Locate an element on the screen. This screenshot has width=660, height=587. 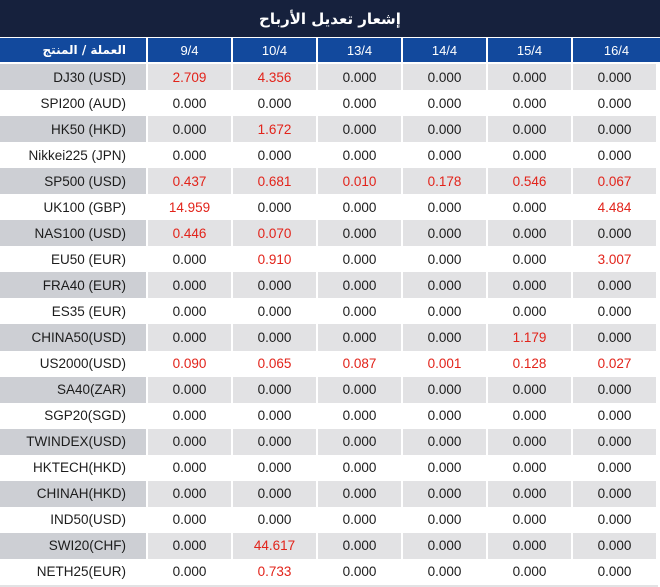
value-cell: 0.070 is located at coordinates (275, 233).